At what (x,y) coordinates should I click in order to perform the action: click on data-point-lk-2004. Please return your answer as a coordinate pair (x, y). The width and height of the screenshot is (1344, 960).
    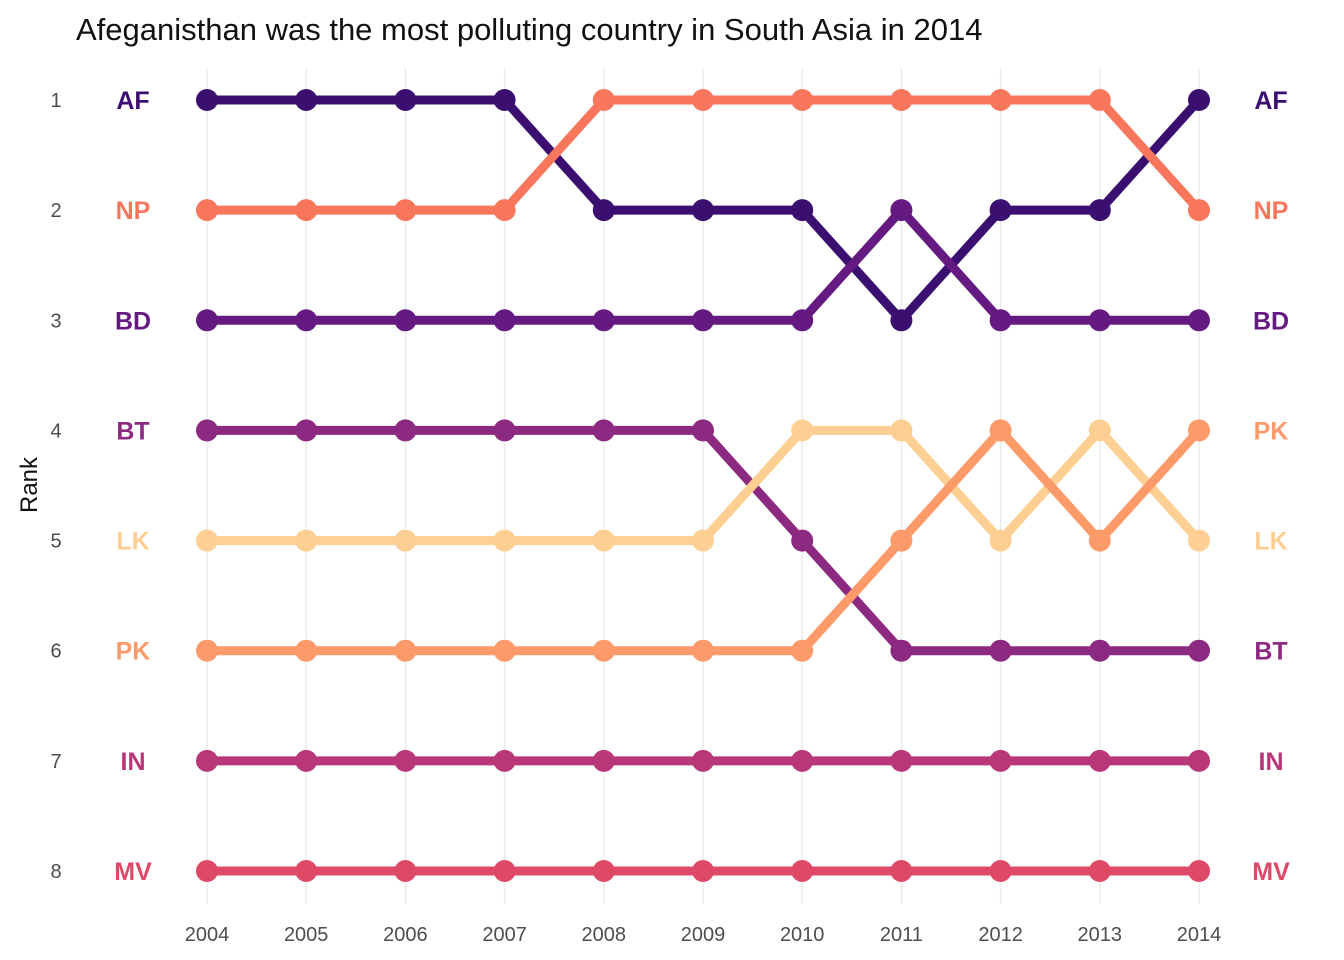
    Looking at the image, I should click on (207, 540).